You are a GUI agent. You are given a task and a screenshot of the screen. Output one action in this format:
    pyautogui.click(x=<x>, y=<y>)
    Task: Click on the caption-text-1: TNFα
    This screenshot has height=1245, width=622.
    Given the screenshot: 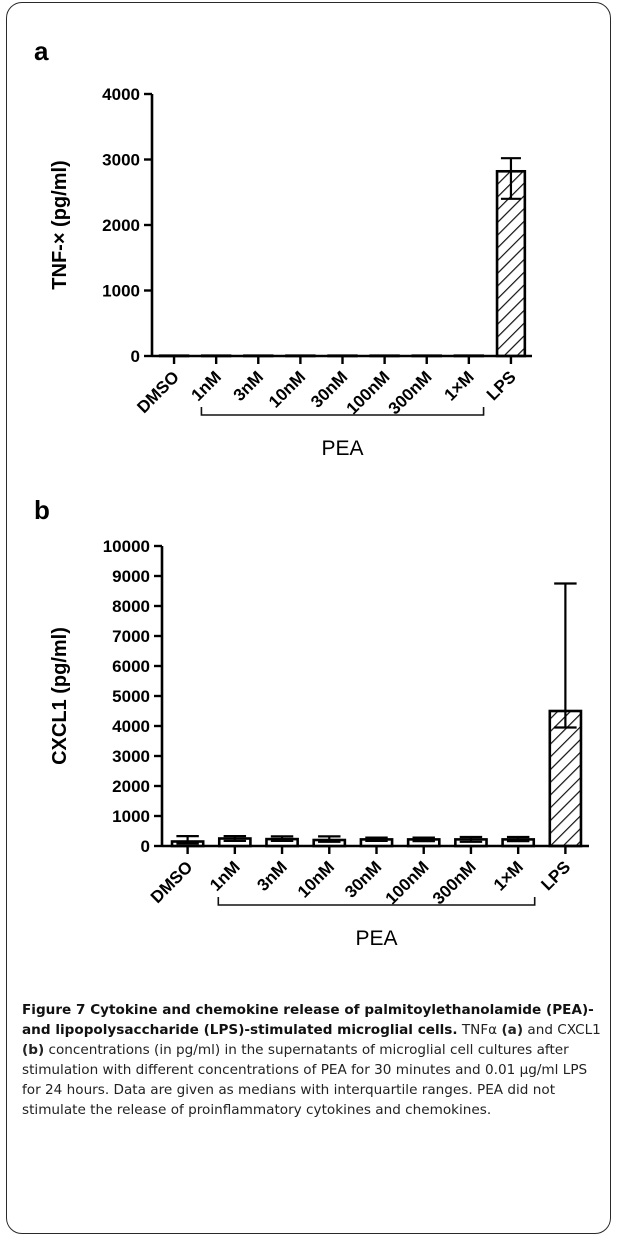 What is the action you would take?
    pyautogui.click(x=479, y=1030)
    